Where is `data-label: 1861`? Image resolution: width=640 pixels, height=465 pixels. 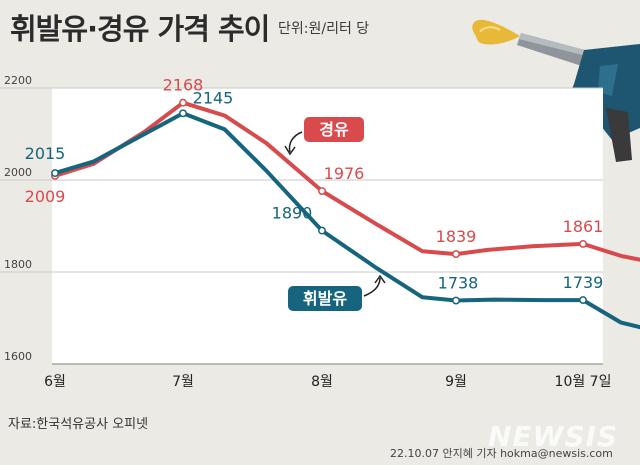 data-label: 1861 is located at coordinates (583, 226).